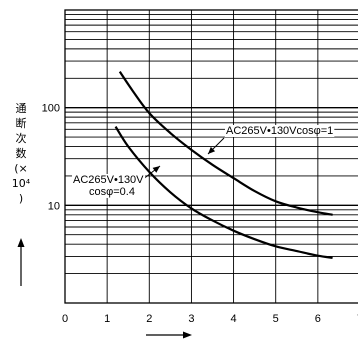 The height and width of the screenshot is (345, 358). I want to click on y-tick-label: 100, so click(51, 109).